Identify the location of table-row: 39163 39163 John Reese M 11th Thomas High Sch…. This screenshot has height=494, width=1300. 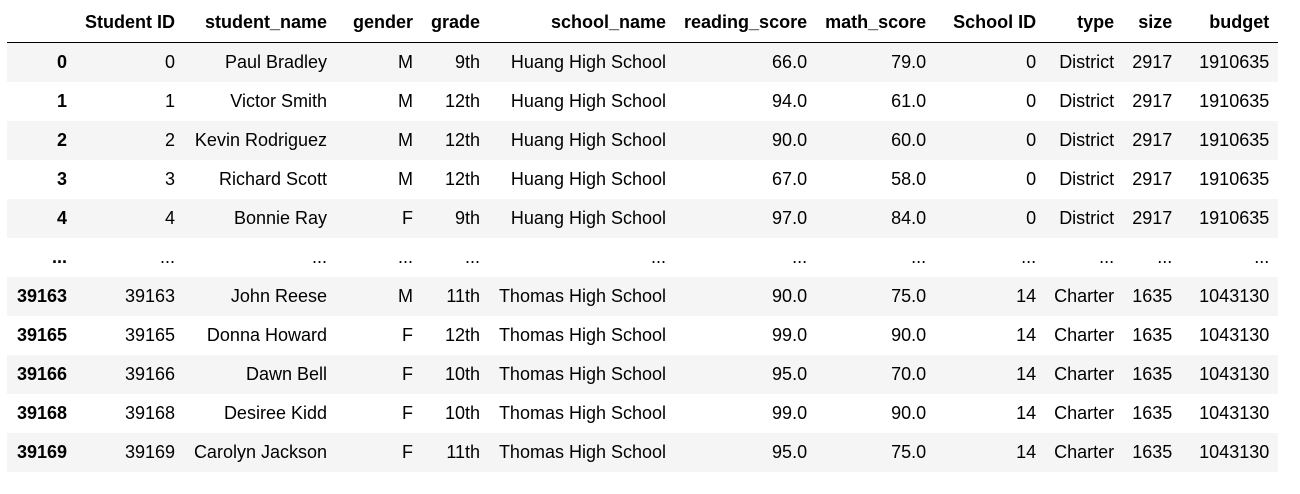
(643, 296).